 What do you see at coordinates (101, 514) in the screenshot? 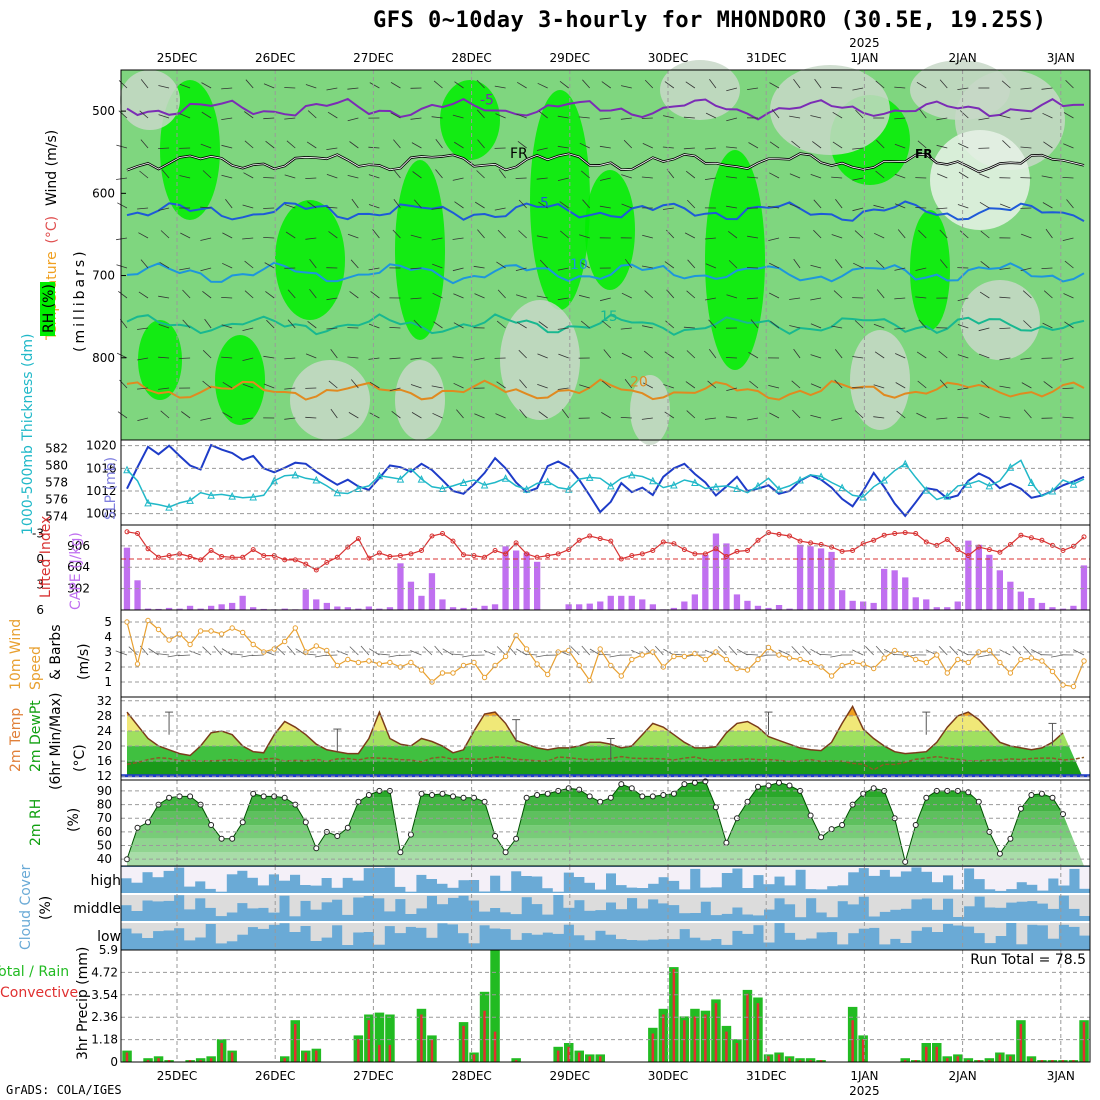
I see `slp-tick: 1008` at bounding box center [101, 514].